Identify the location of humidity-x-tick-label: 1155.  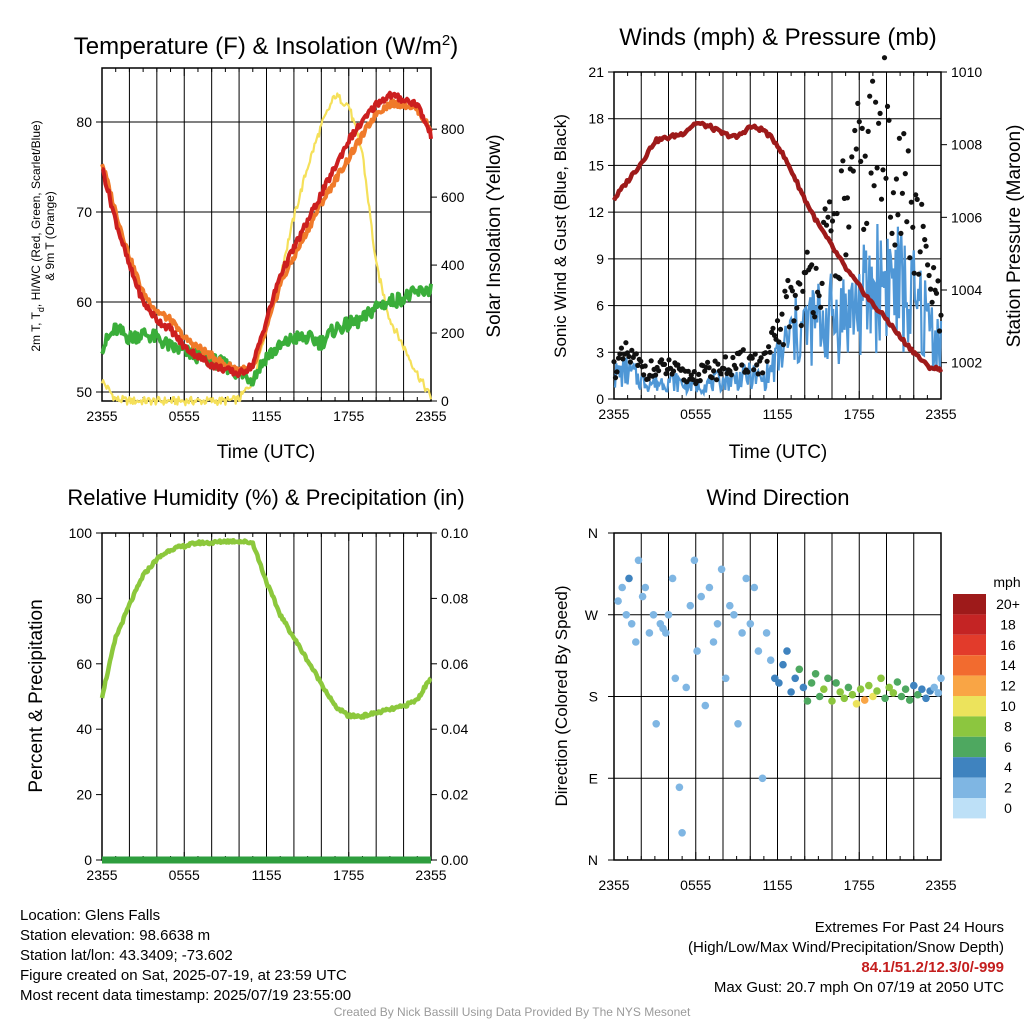
(266, 875).